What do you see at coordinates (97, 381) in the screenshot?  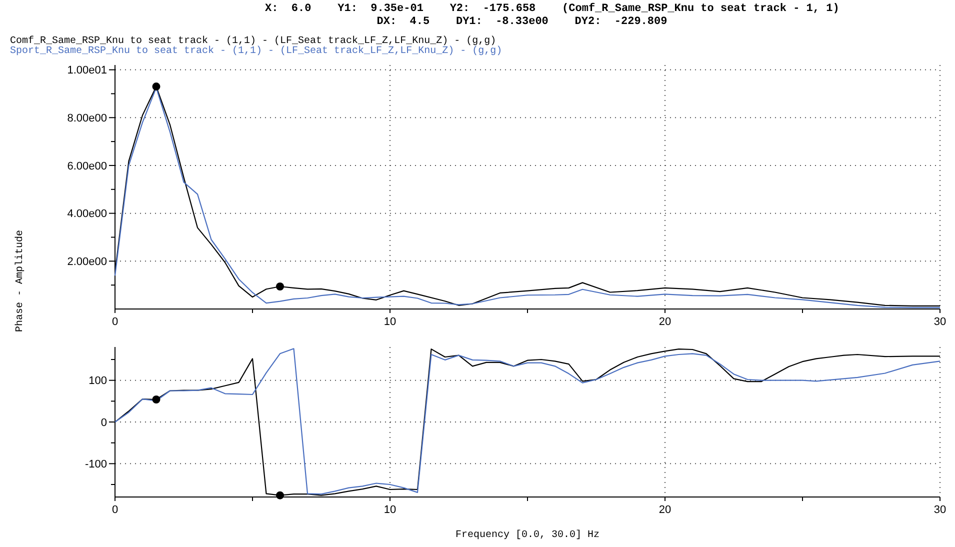 I see `y-tick-label: 100` at bounding box center [97, 381].